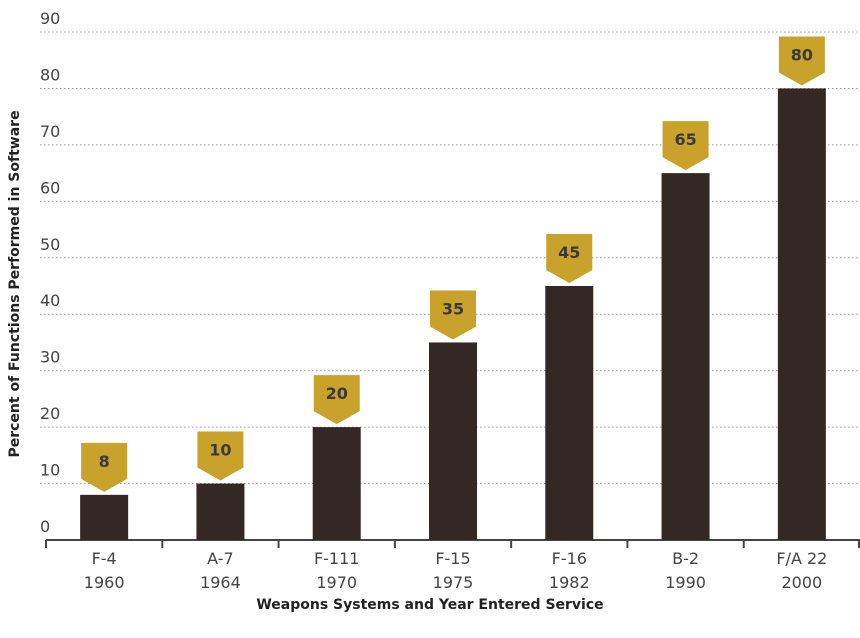 This screenshot has height=638, width=860. Describe the element at coordinates (50, 413) in the screenshot. I see `y-tick-label: 20` at that location.